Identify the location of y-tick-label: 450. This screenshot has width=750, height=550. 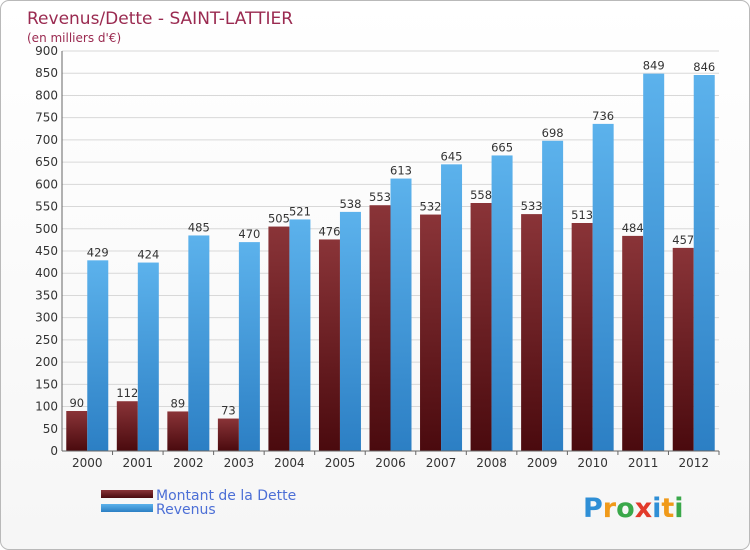
(46, 251).